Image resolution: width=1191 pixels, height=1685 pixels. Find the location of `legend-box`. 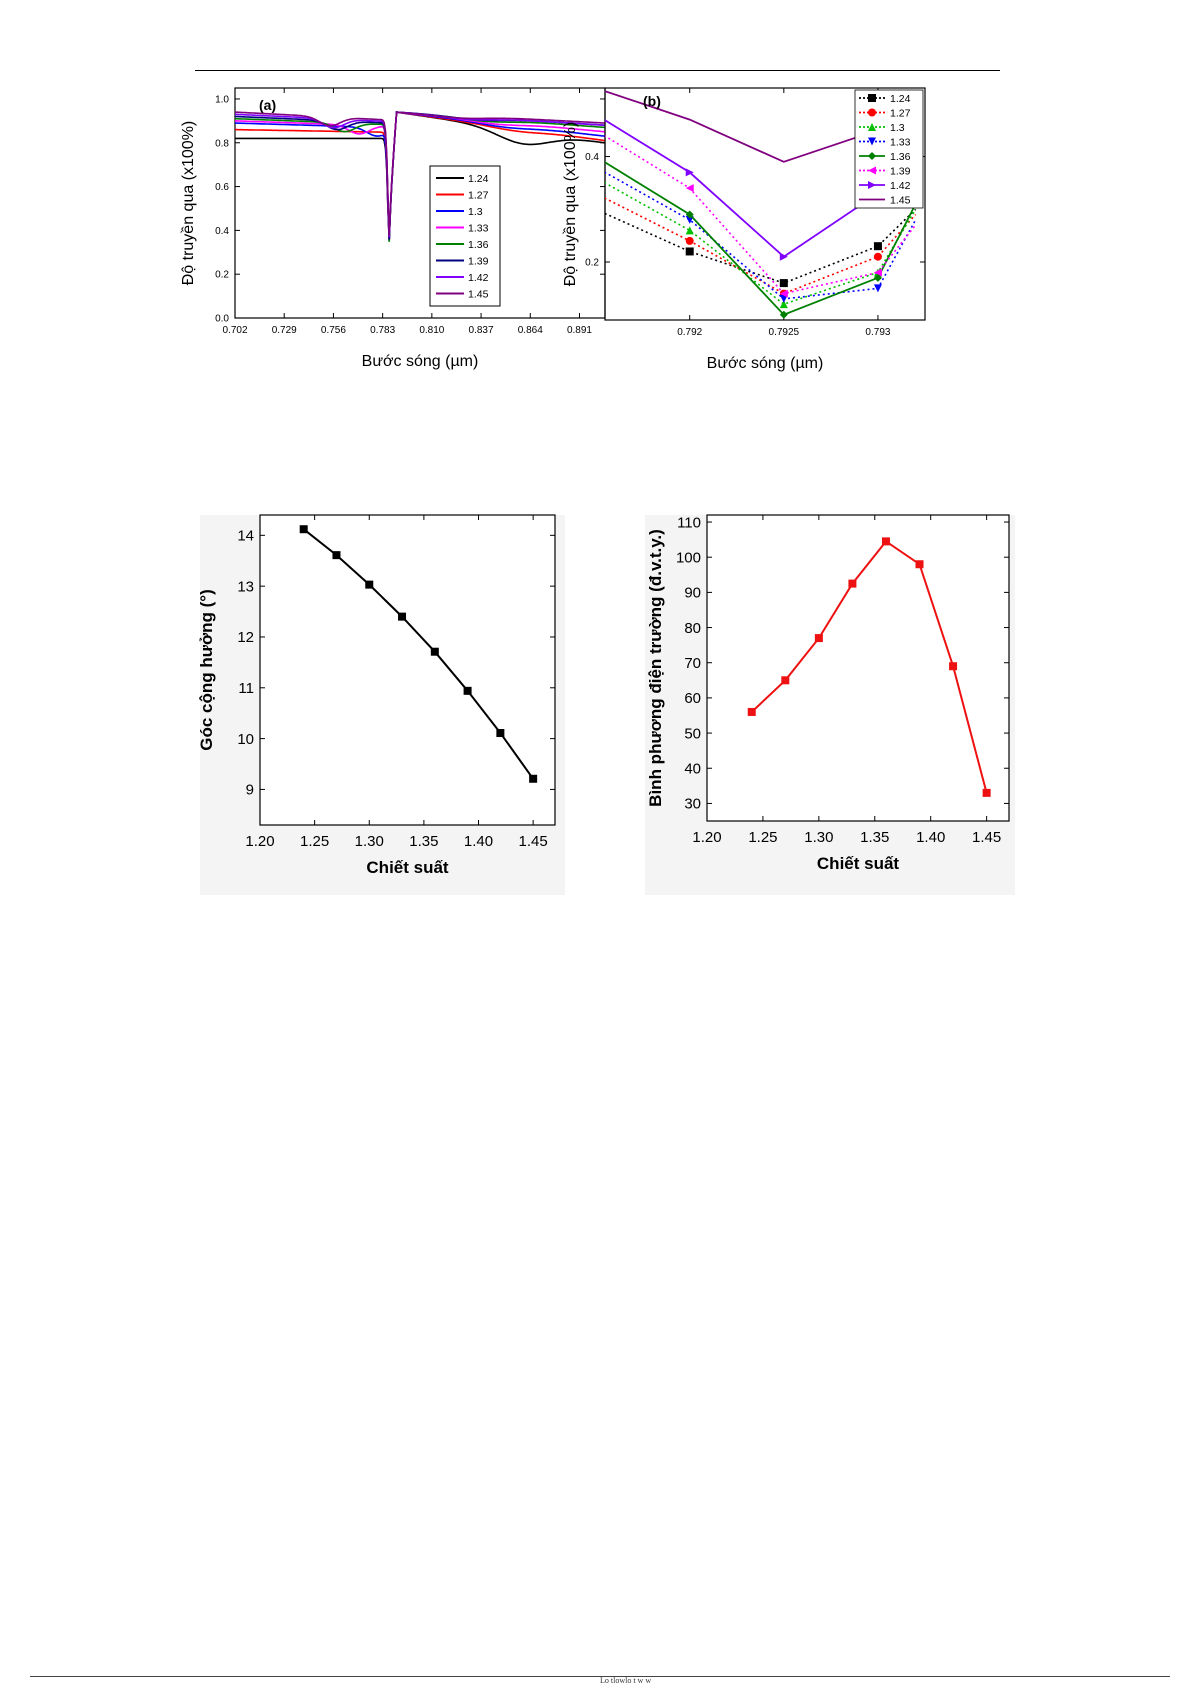

legend-box is located at coordinates (465, 236).